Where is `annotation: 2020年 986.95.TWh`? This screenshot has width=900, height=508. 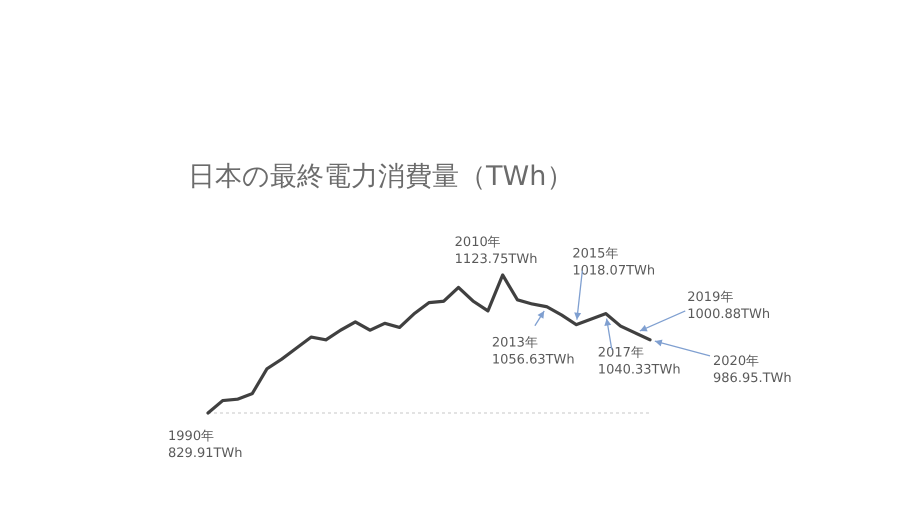
annotation: 2020年 986.95.TWh is located at coordinates (752, 370).